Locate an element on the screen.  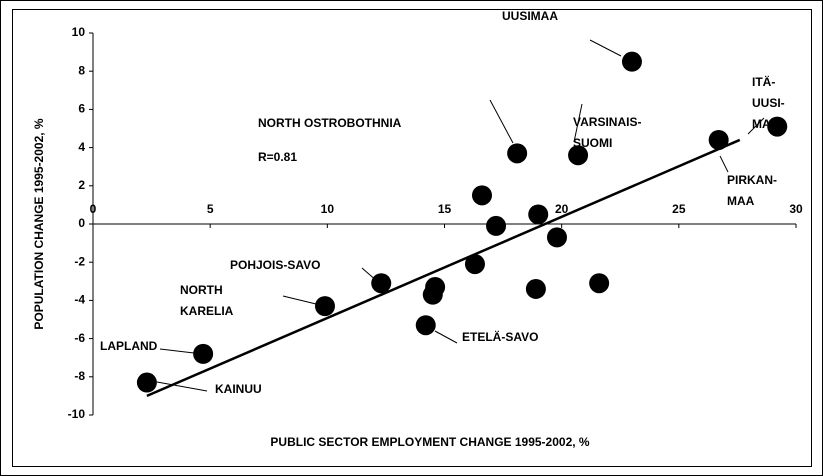
x-tick-label: 25 is located at coordinates (679, 209).